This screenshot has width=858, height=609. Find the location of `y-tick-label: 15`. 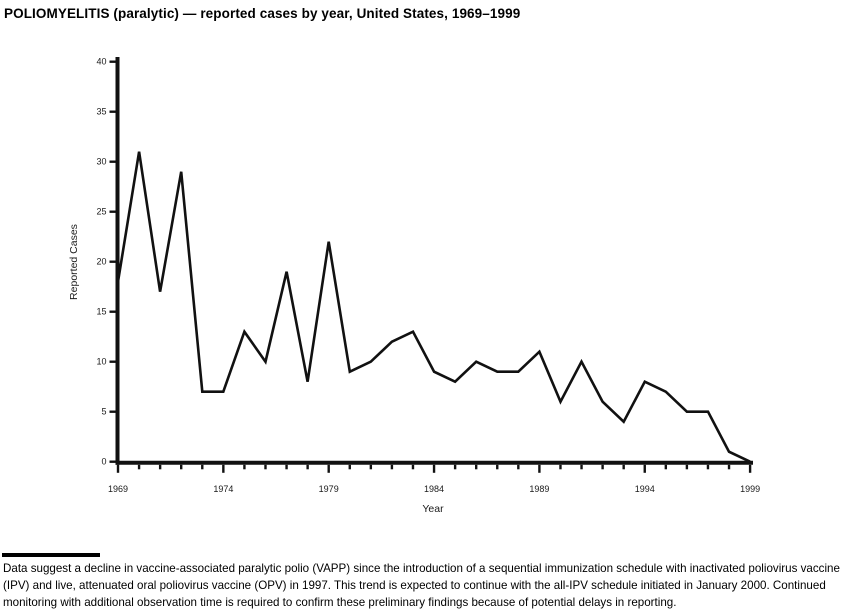

y-tick-label: 15 is located at coordinates (101, 312).